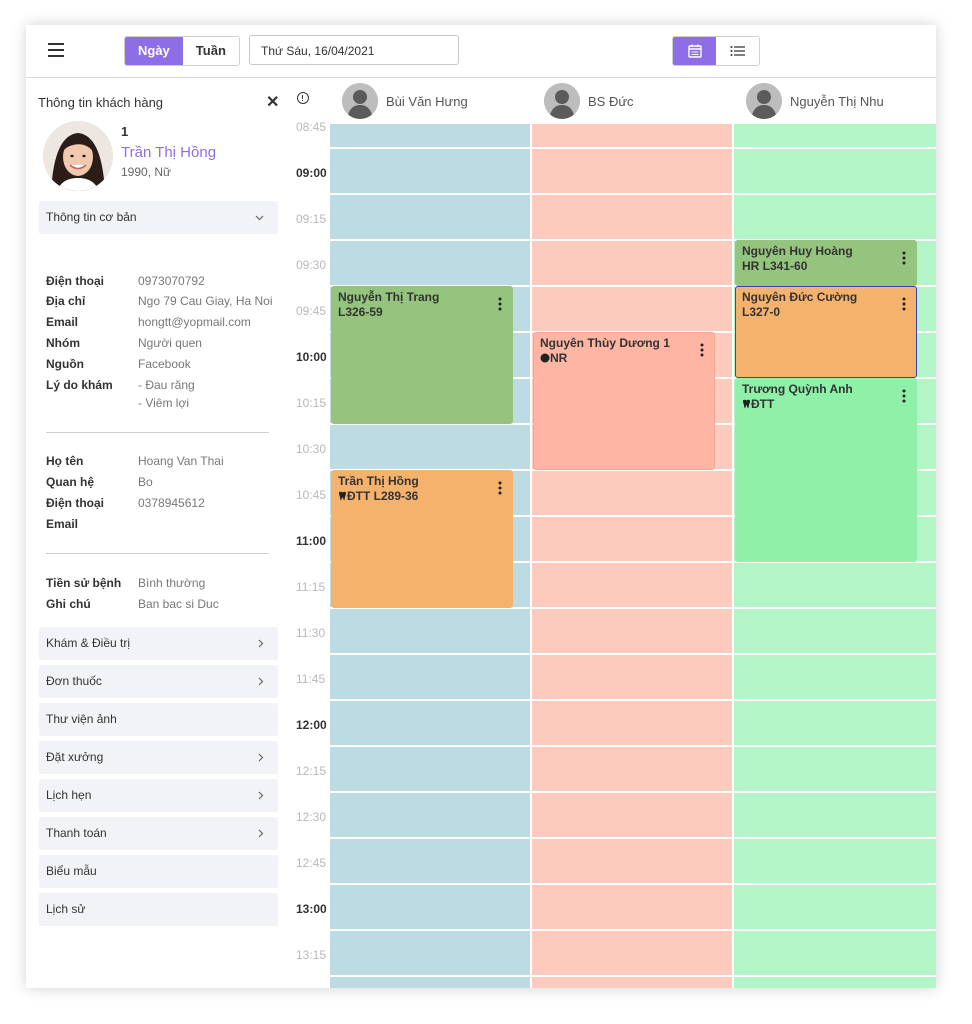 This screenshot has height=1024, width=972. I want to click on appointment-code: ĐTT L289-36, so click(422, 496).